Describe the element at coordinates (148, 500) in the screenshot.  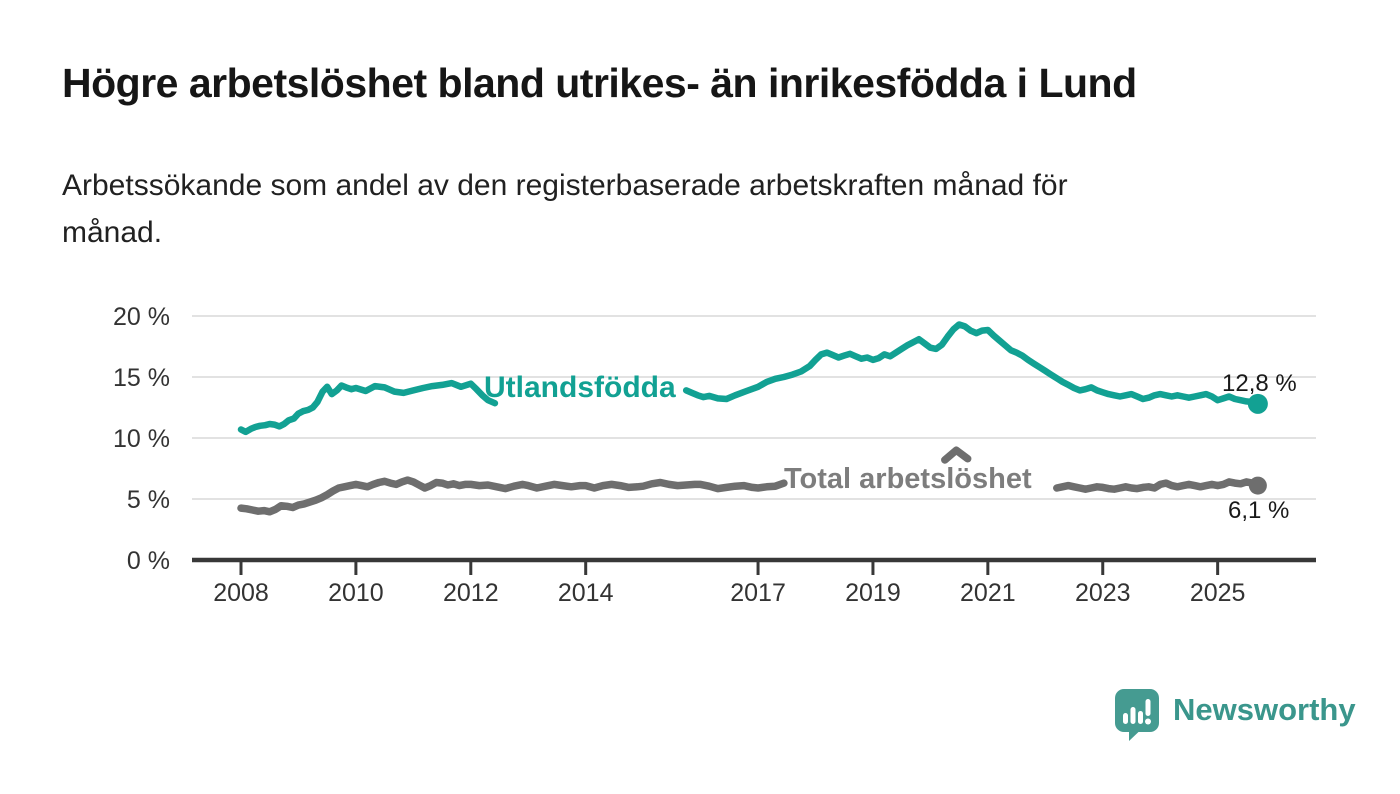
I see `y-axis-label: 5 %` at that location.